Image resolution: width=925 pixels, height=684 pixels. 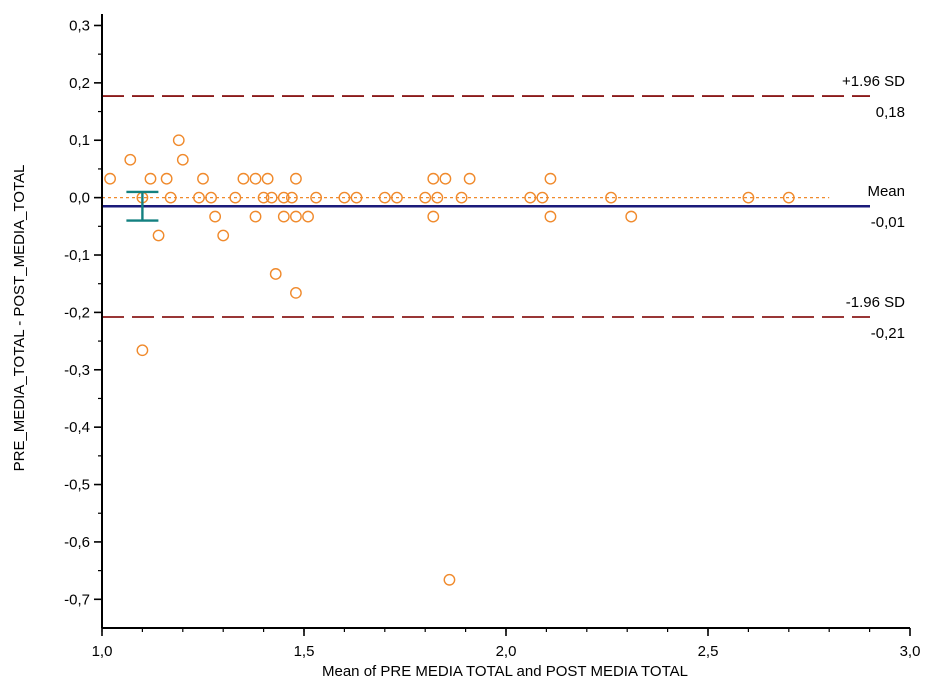 I want to click on lower-line-label: -1.96 SD, so click(x=875, y=302).